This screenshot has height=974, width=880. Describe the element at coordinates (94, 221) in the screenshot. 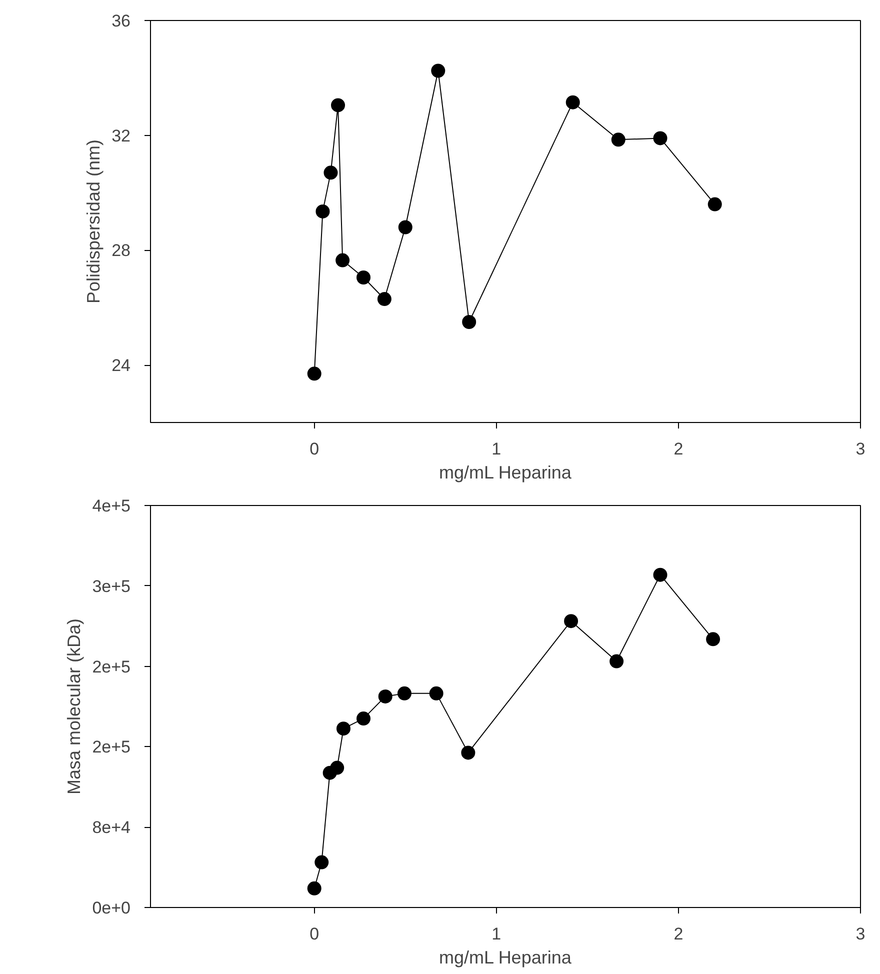

I see `y-axis-title: Polidispersidad (nm)` at that location.